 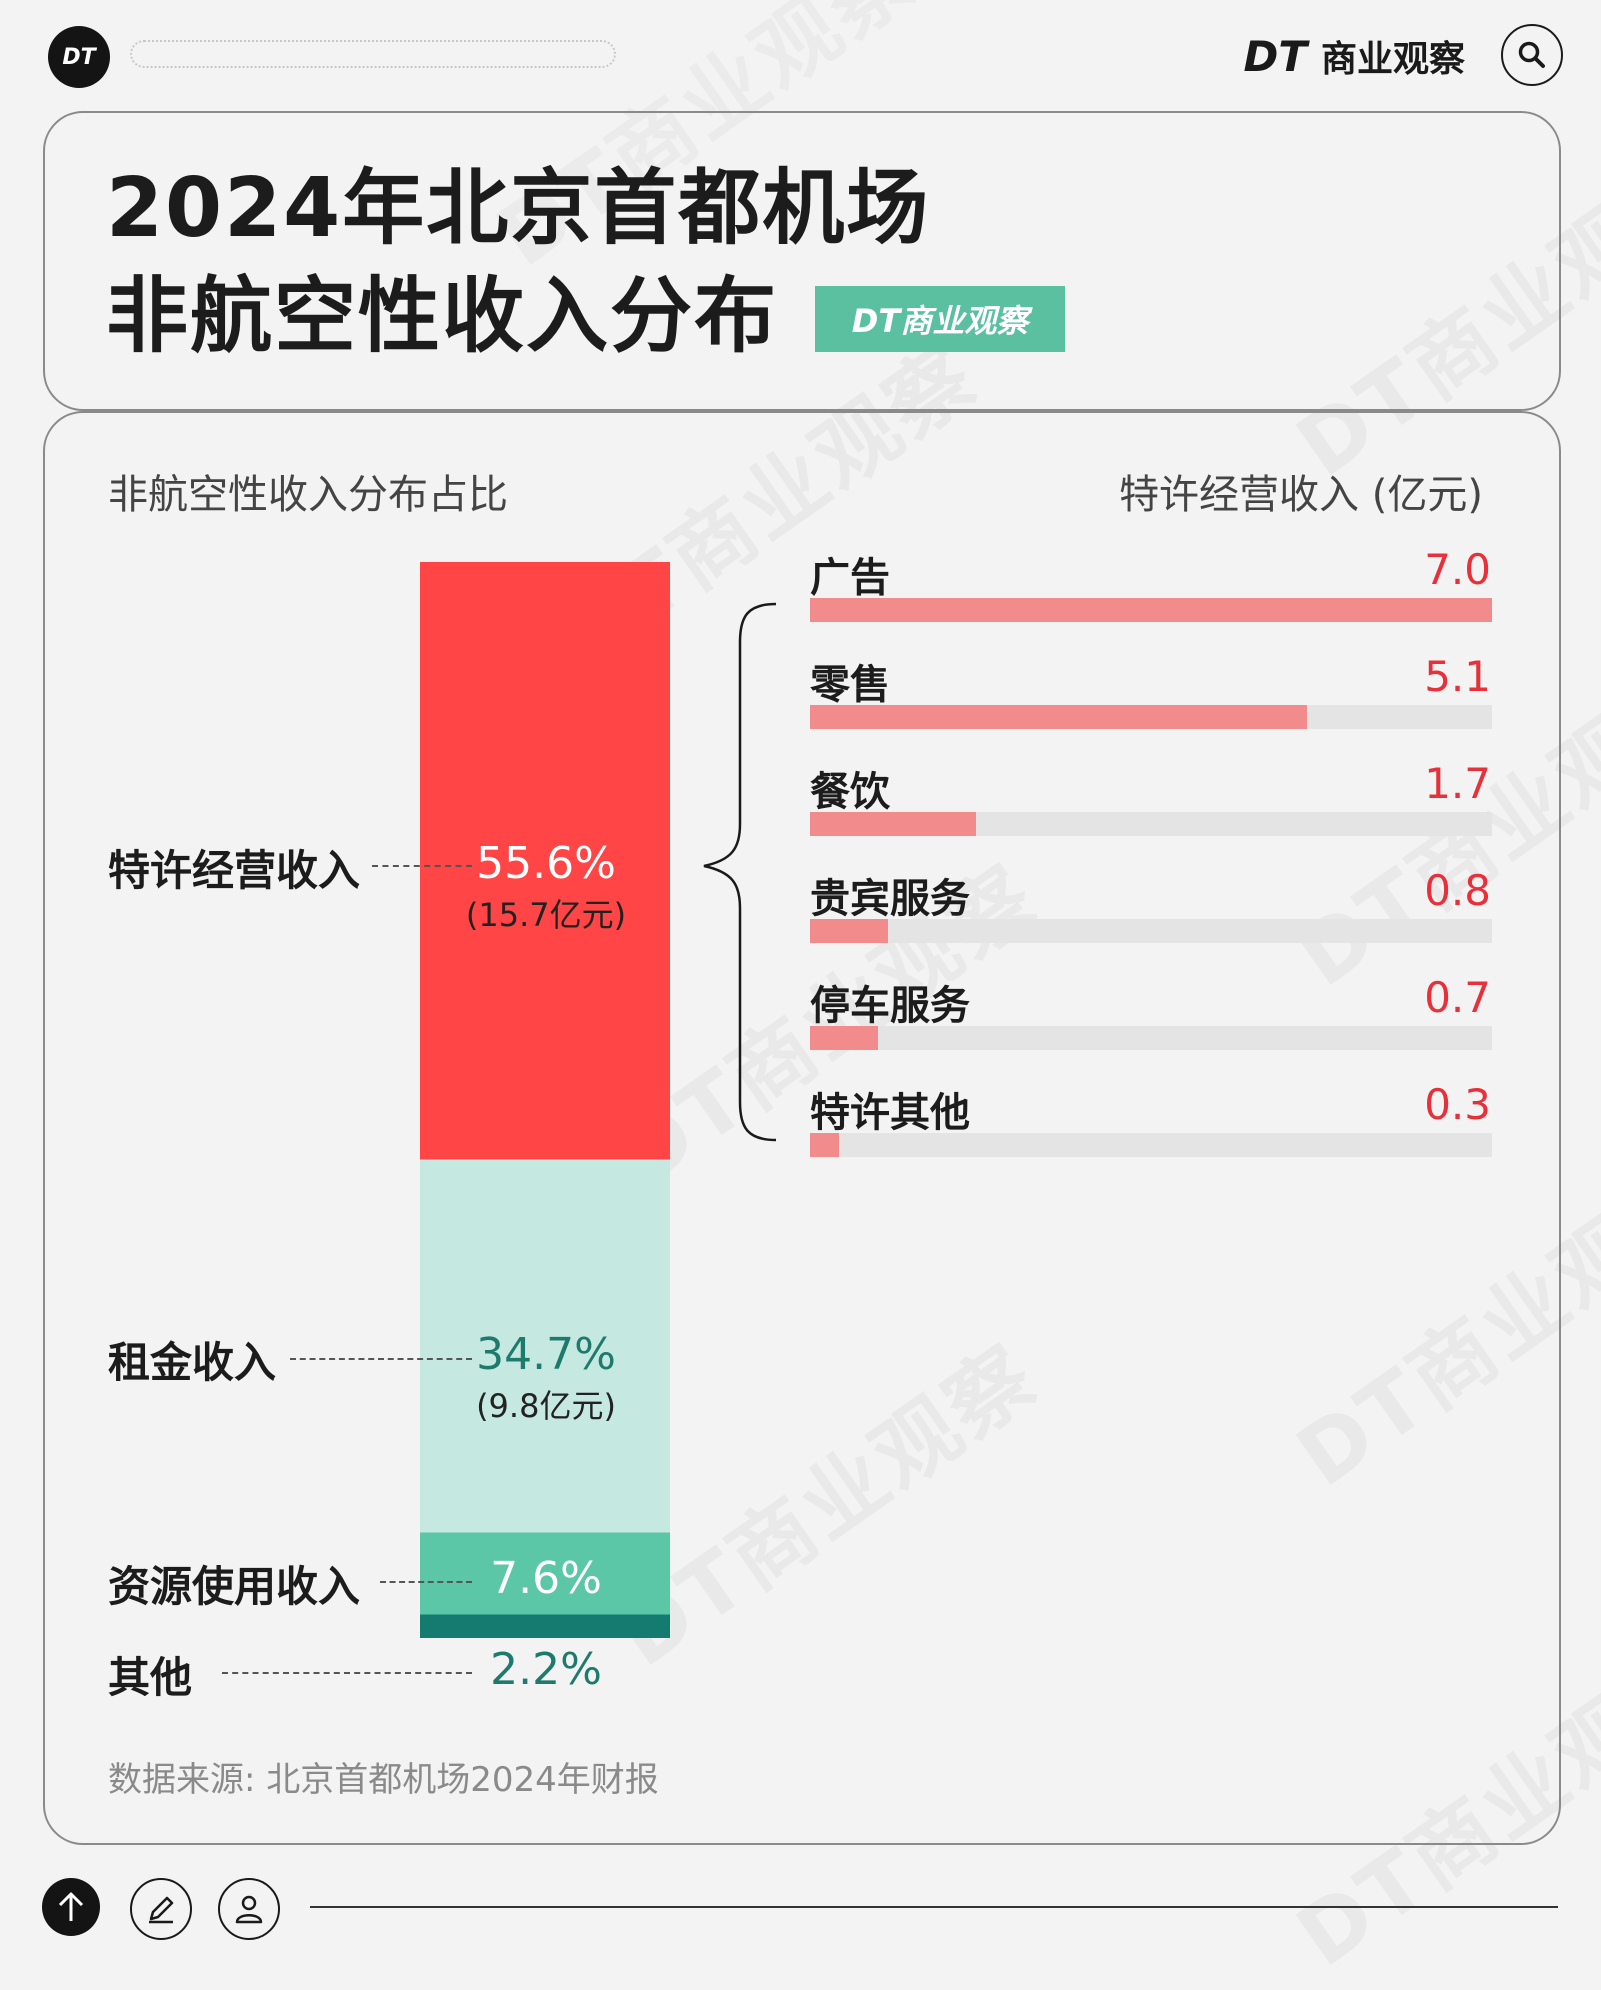 I want to click on url-bar, so click(x=373, y=54).